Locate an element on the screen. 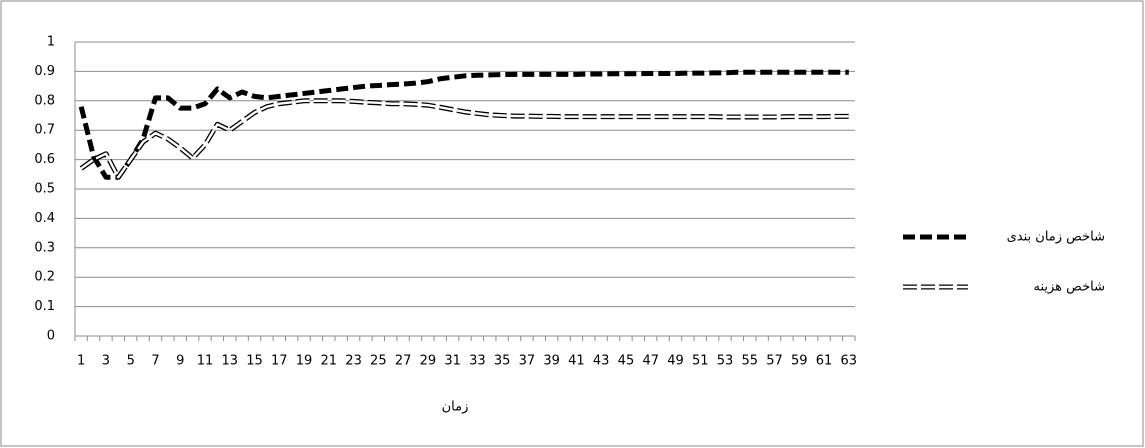  x-tick-label: 25 is located at coordinates (378, 361).